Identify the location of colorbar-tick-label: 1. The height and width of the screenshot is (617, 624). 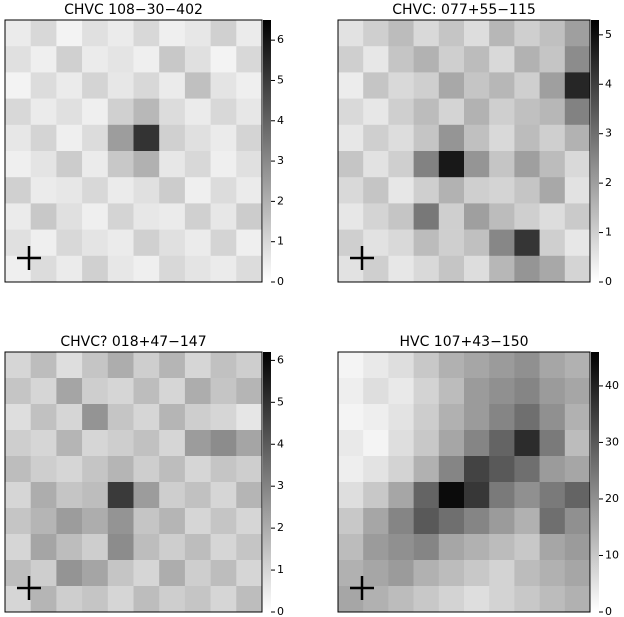
(280, 569).